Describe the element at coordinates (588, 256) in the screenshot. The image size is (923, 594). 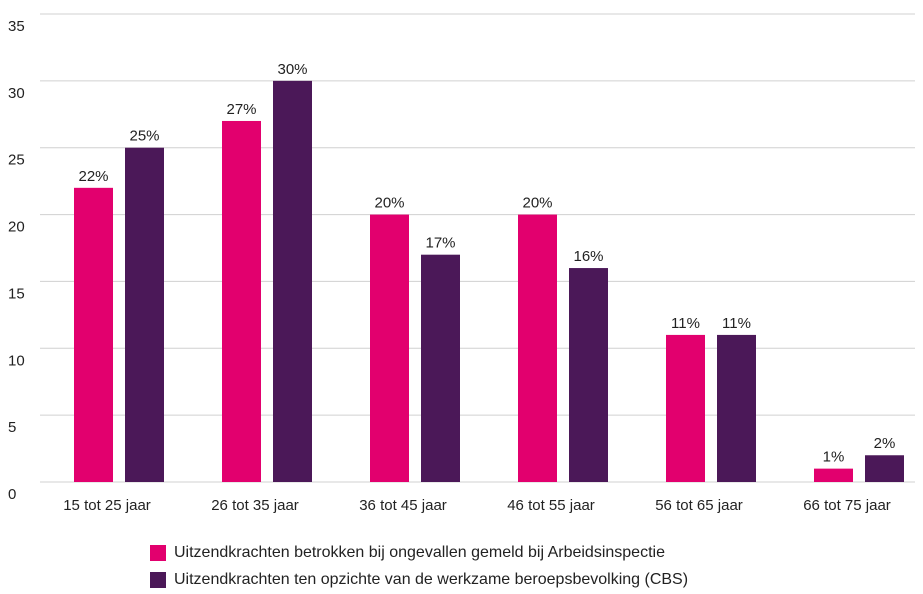
I see `value-label: 16%` at that location.